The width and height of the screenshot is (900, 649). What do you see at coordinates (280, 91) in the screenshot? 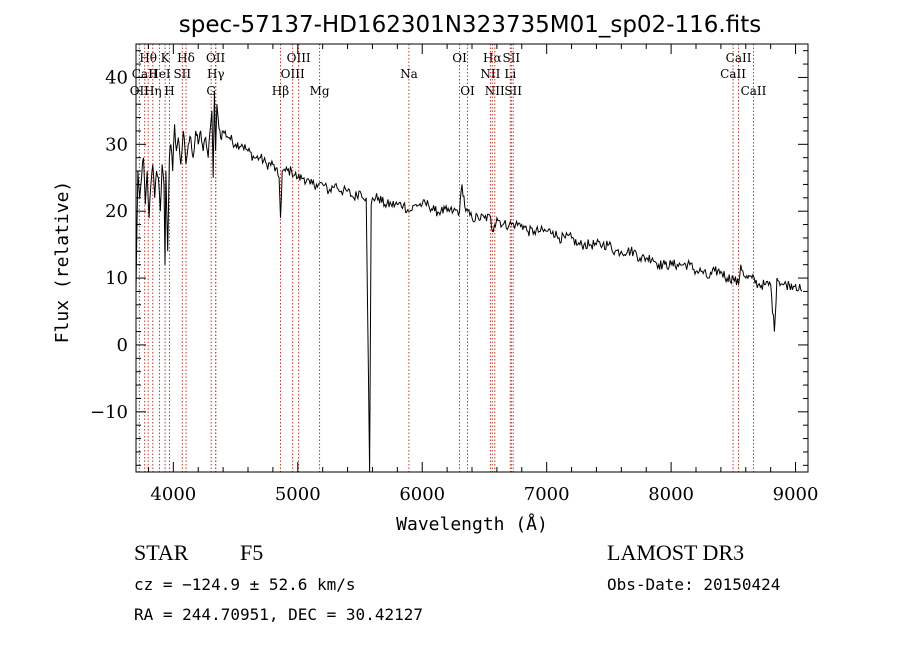
I see `marker-label-12: Hβ` at bounding box center [280, 91].